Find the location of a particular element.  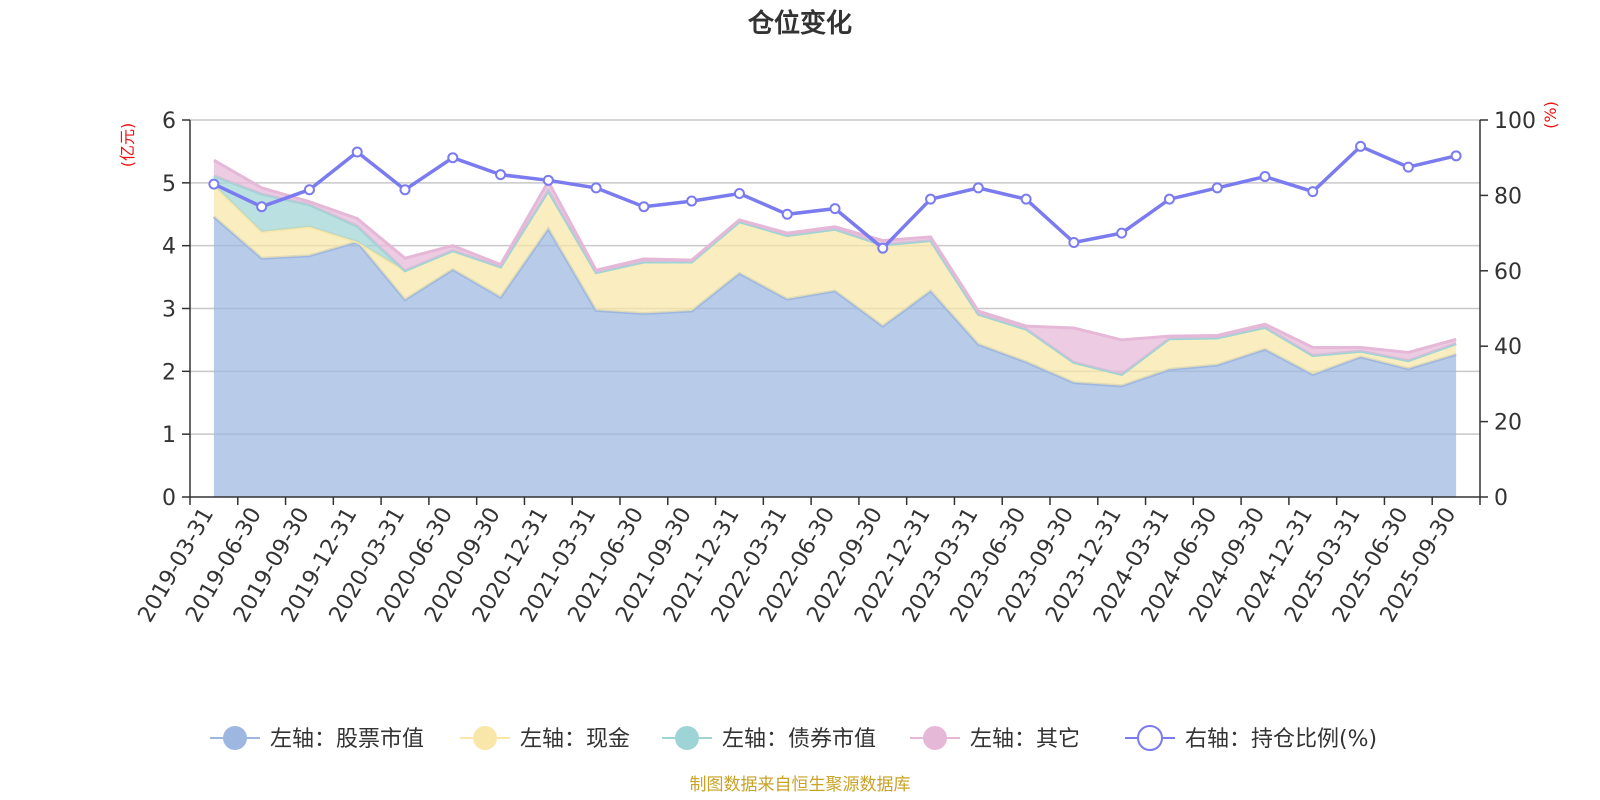

right-axis-unit: (%) is located at coordinates (1550, 115).